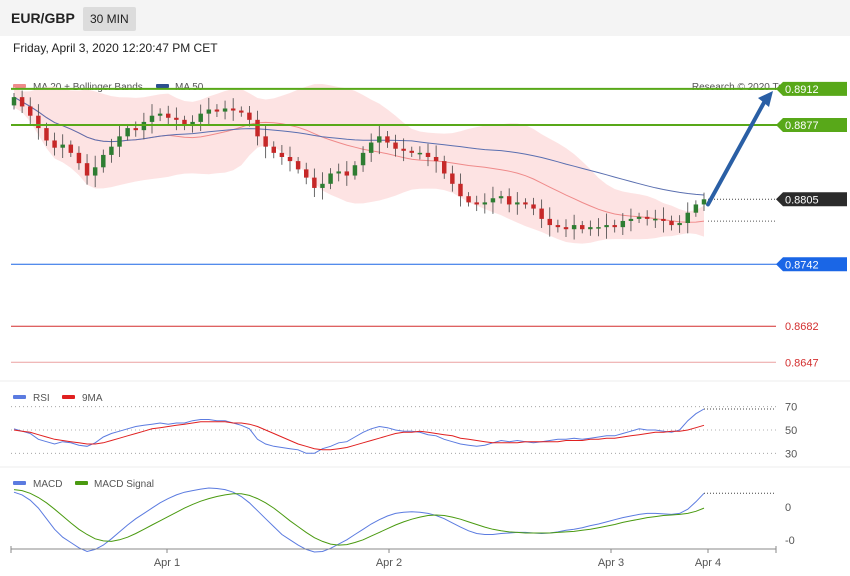  What do you see at coordinates (765, 98) in the screenshot?
I see `forecast-arrow-head` at bounding box center [765, 98].